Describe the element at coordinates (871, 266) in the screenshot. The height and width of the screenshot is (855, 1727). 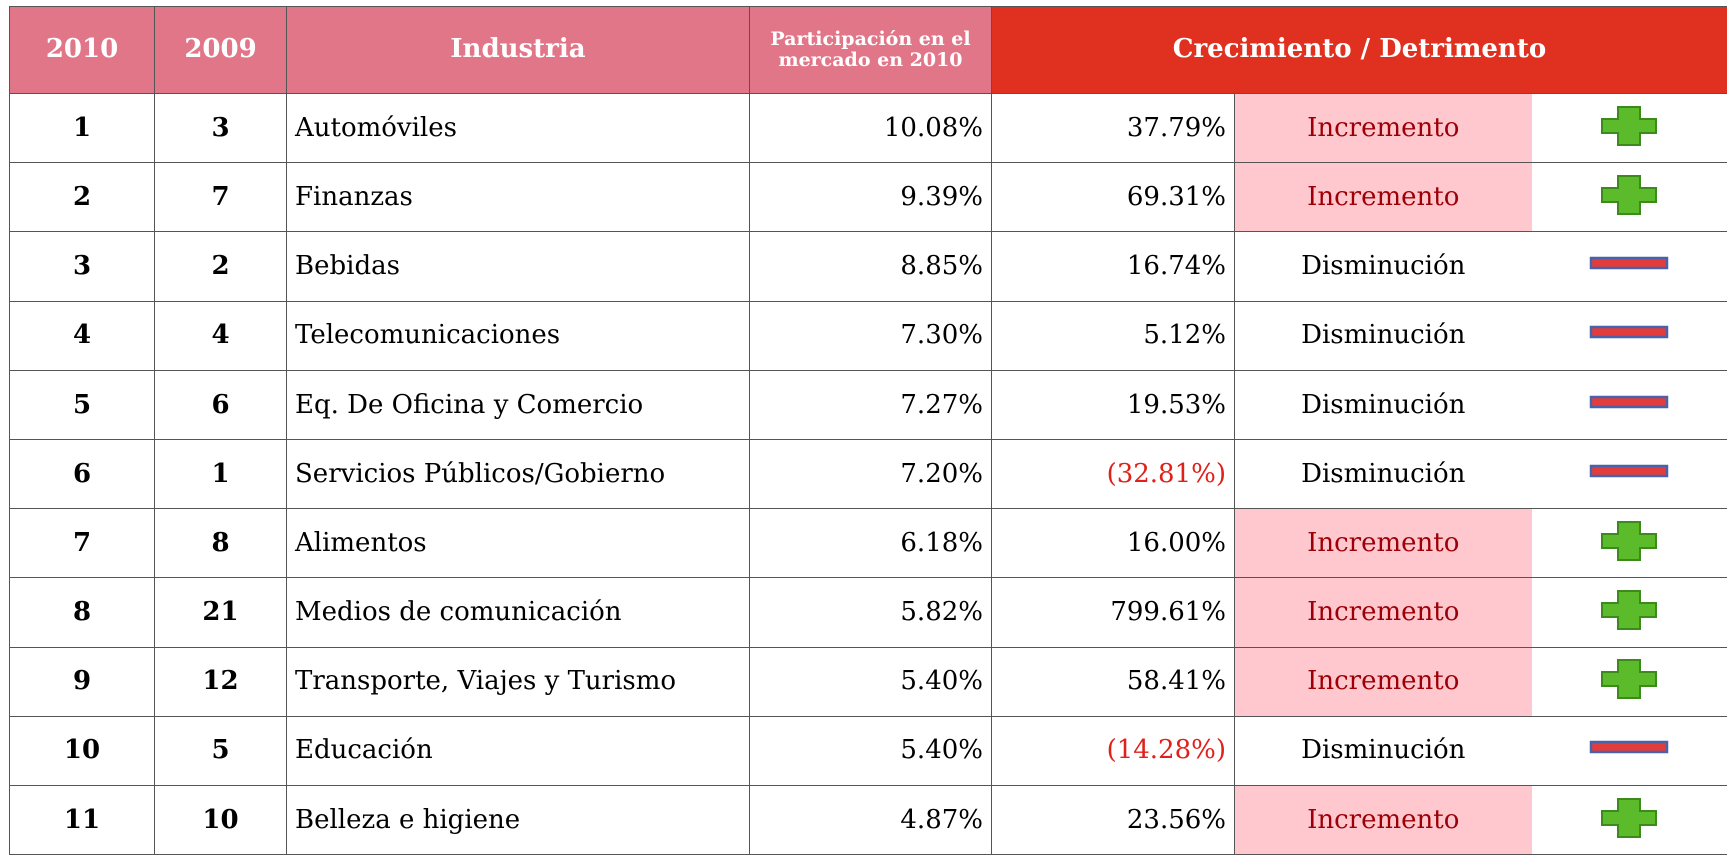
I see `share: 8.85%` at that location.